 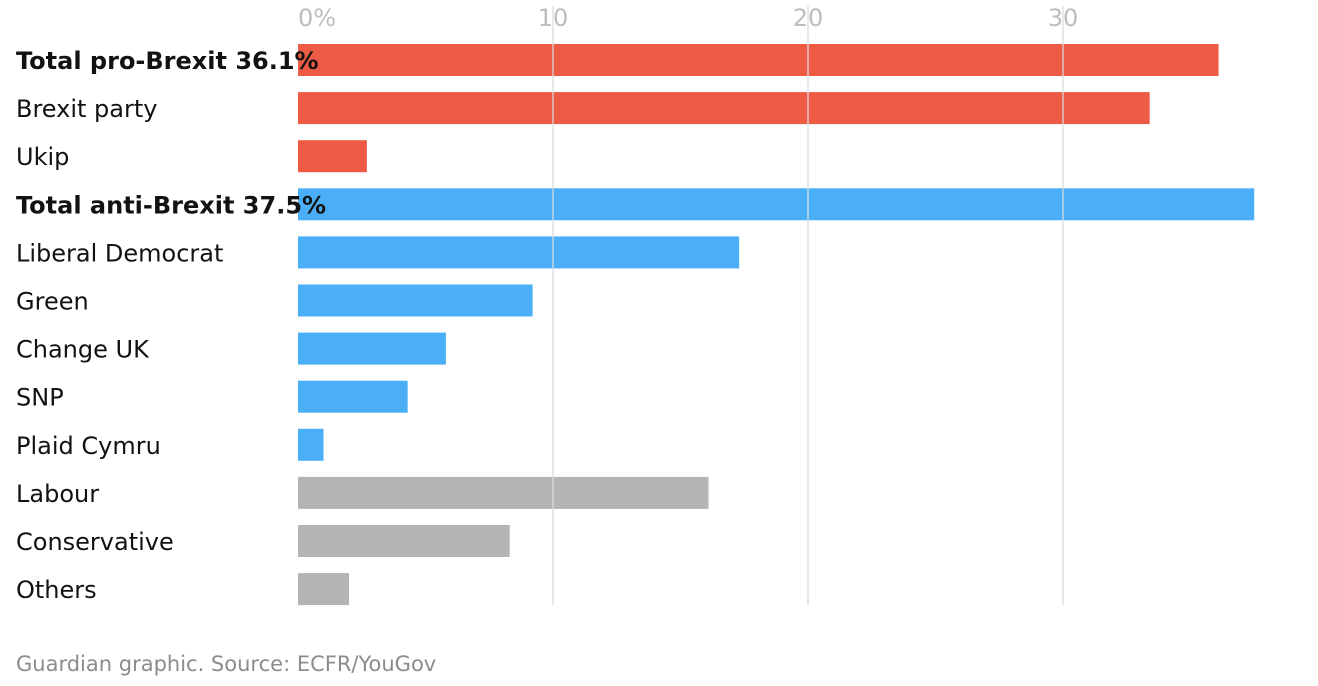 I want to click on category-label: Others, so click(x=56, y=590).